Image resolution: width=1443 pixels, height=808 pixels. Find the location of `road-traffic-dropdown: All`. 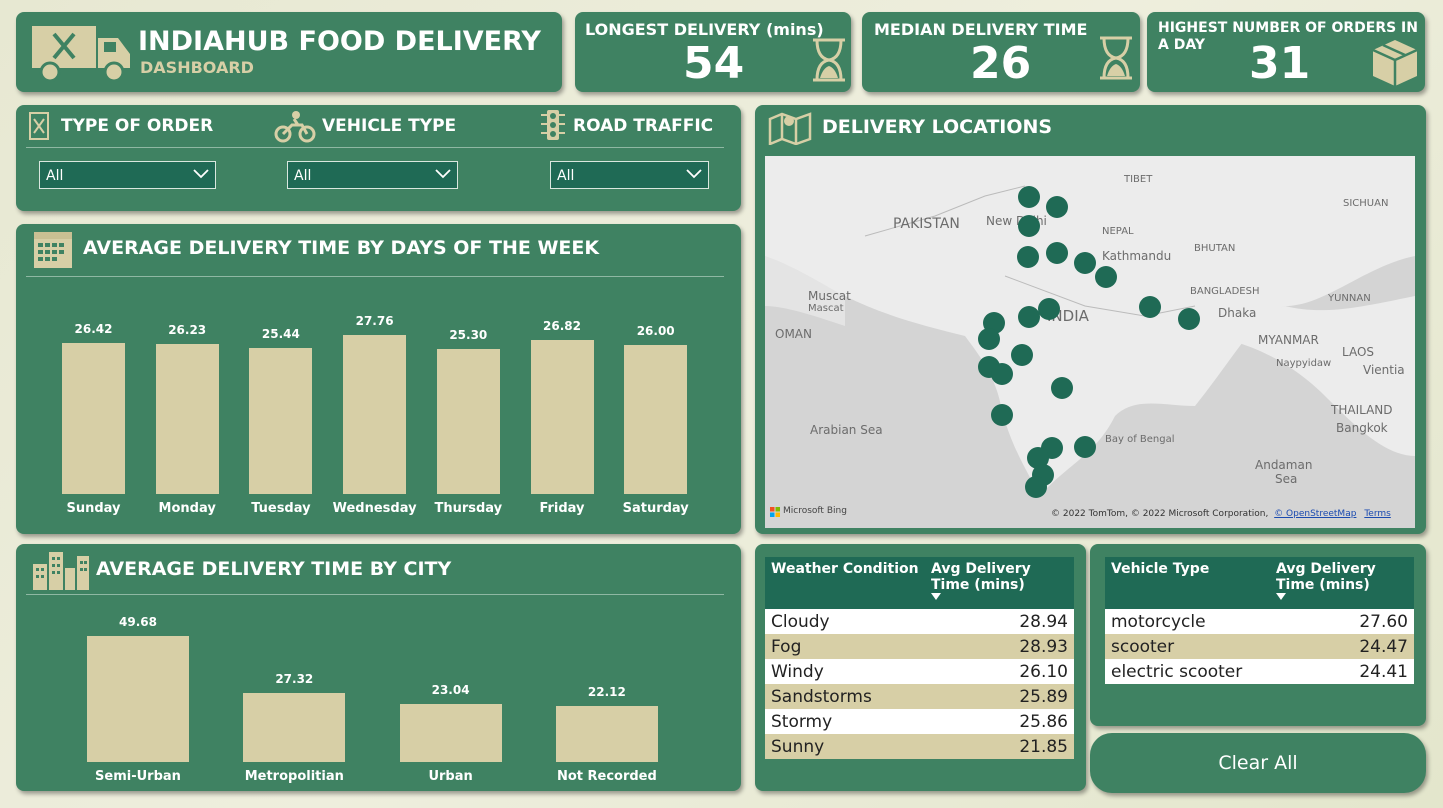

road-traffic-dropdown: All is located at coordinates (629, 175).